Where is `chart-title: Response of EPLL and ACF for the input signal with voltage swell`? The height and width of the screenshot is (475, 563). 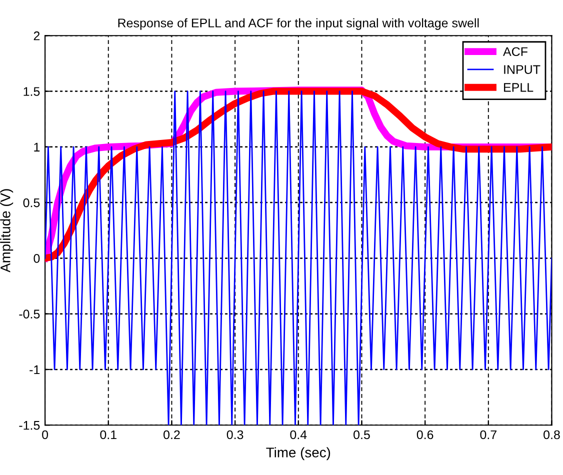
chart-title: Response of EPLL and ACF for the input signal with voltage swell is located at coordinates (298, 24).